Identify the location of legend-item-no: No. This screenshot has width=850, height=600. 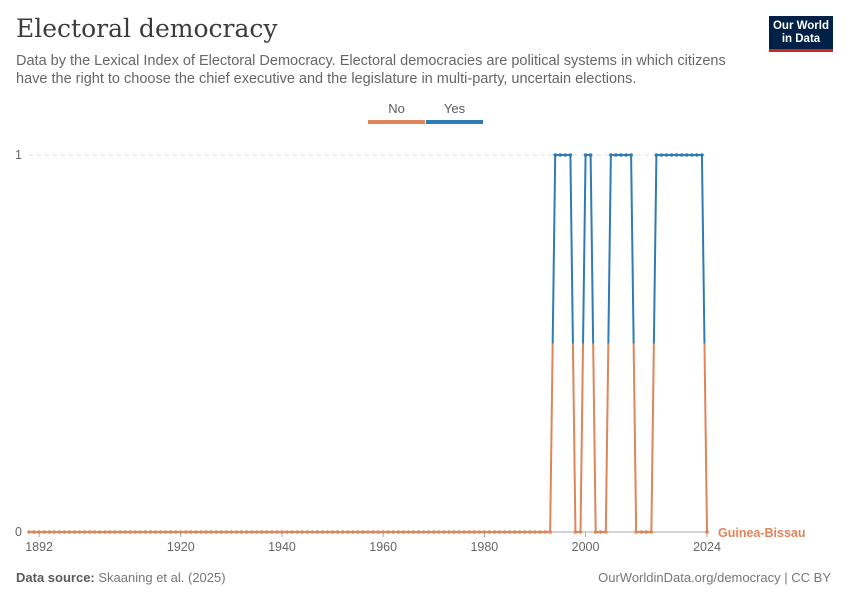
(396, 113).